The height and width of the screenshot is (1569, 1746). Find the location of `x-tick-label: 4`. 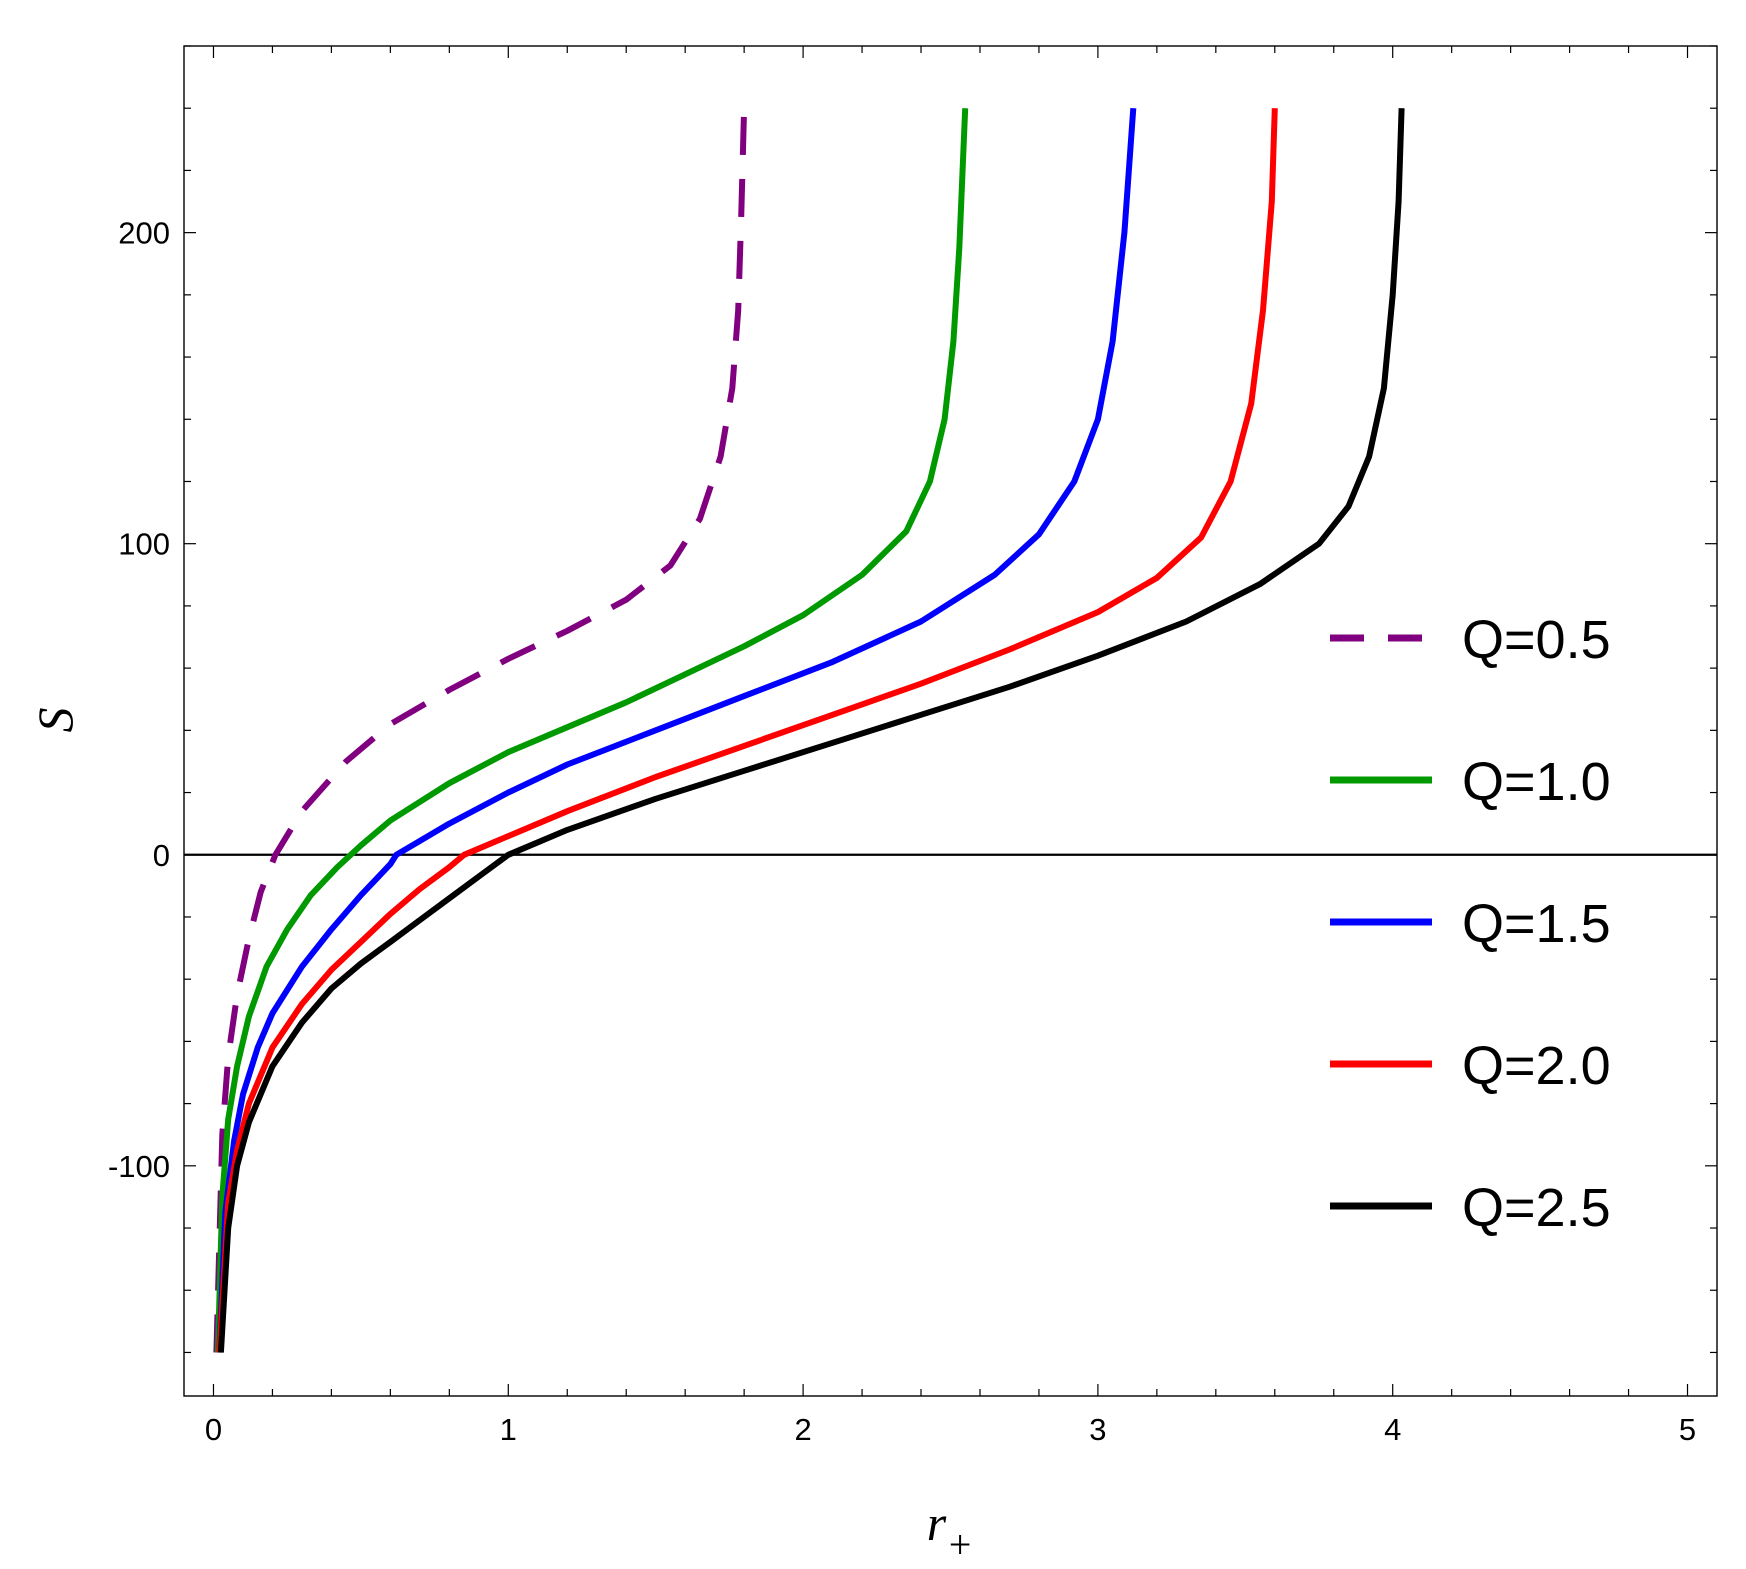

x-tick-label: 4 is located at coordinates (1392, 1429).